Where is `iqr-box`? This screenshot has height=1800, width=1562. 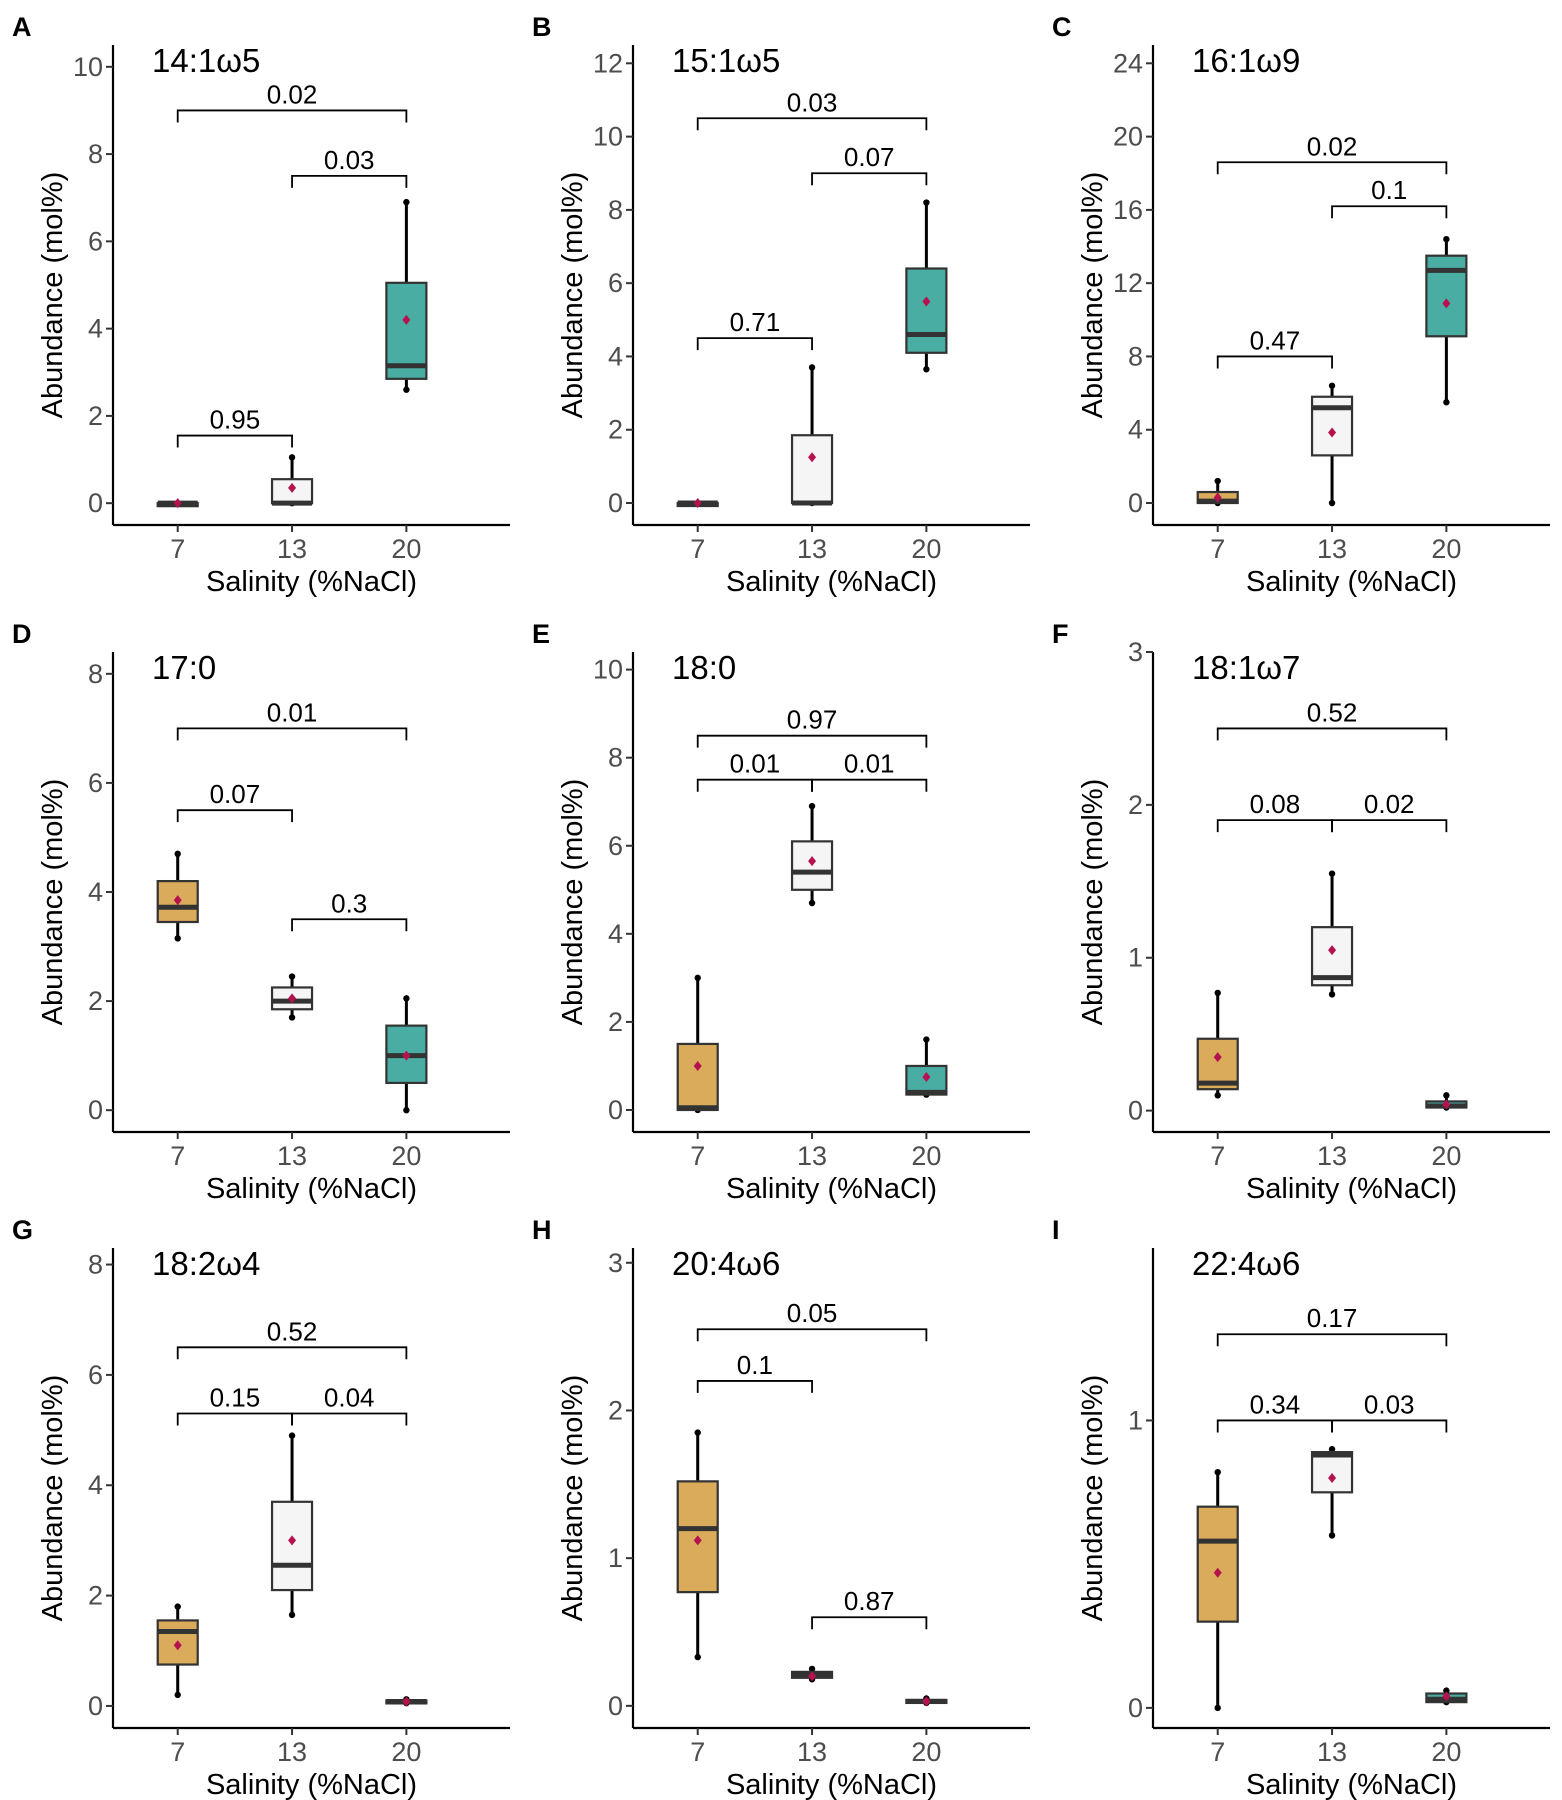 iqr-box is located at coordinates (812, 469).